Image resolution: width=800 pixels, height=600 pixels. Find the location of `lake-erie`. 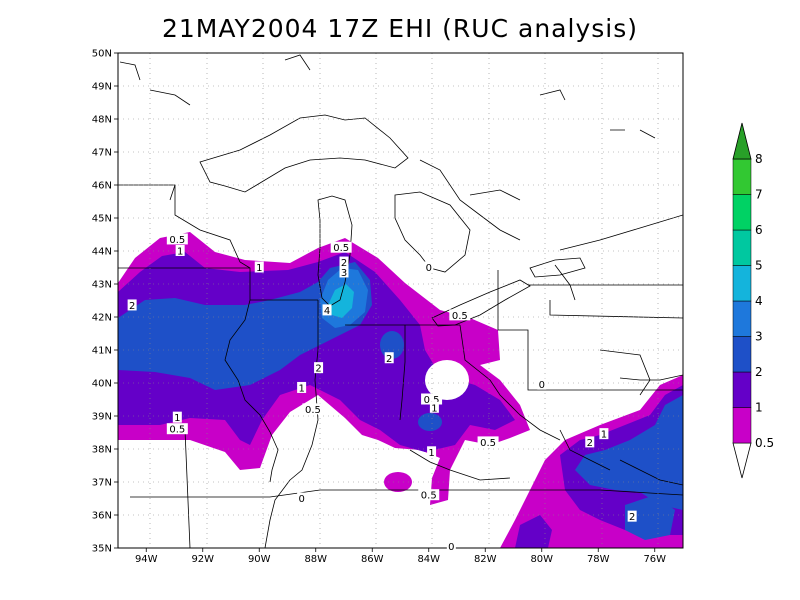

lake-erie is located at coordinates (481, 303).